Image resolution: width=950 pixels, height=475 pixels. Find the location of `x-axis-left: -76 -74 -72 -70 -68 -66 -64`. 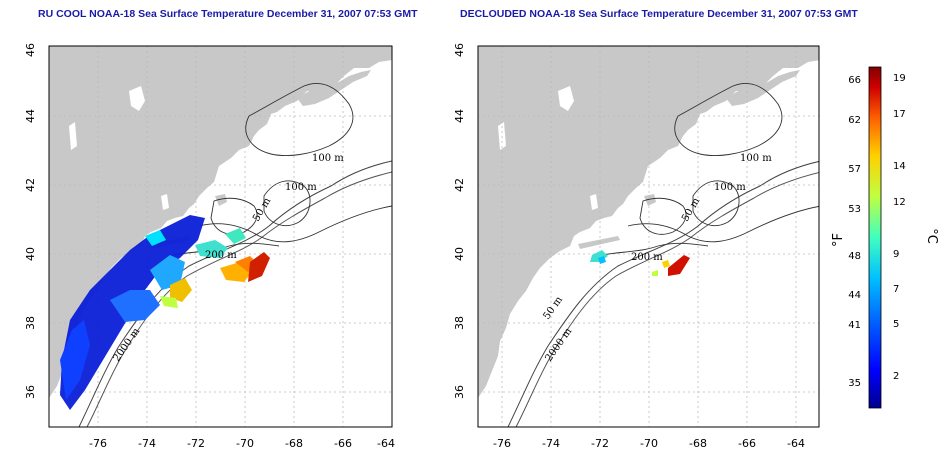

x-axis-left: -76 -74 -72 -70 -68 -66 -64 is located at coordinates (242, 443).